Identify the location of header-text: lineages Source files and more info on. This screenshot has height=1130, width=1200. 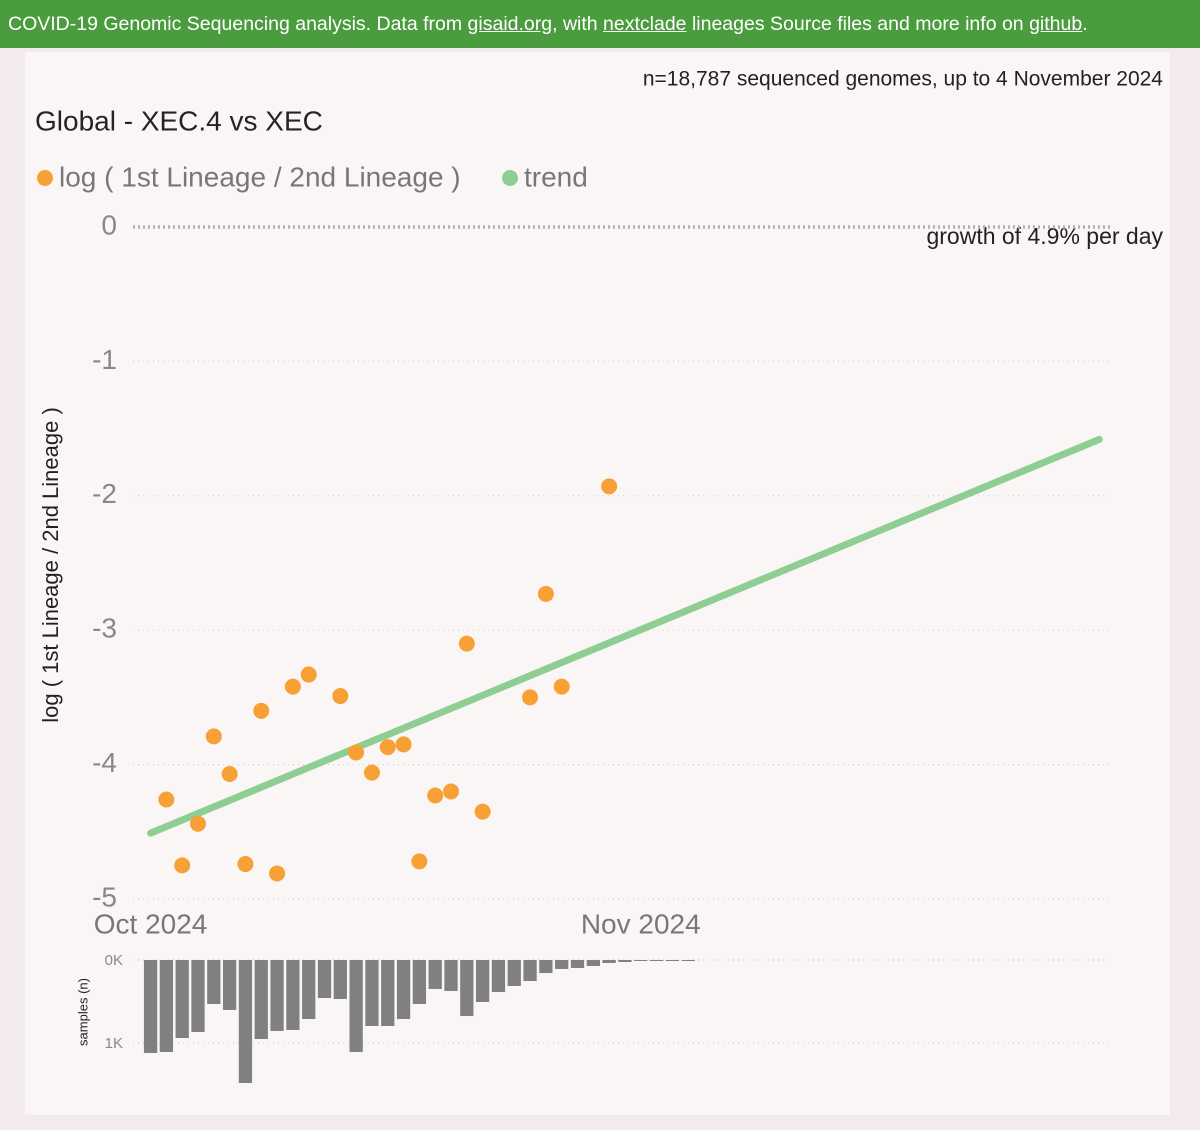
(858, 24).